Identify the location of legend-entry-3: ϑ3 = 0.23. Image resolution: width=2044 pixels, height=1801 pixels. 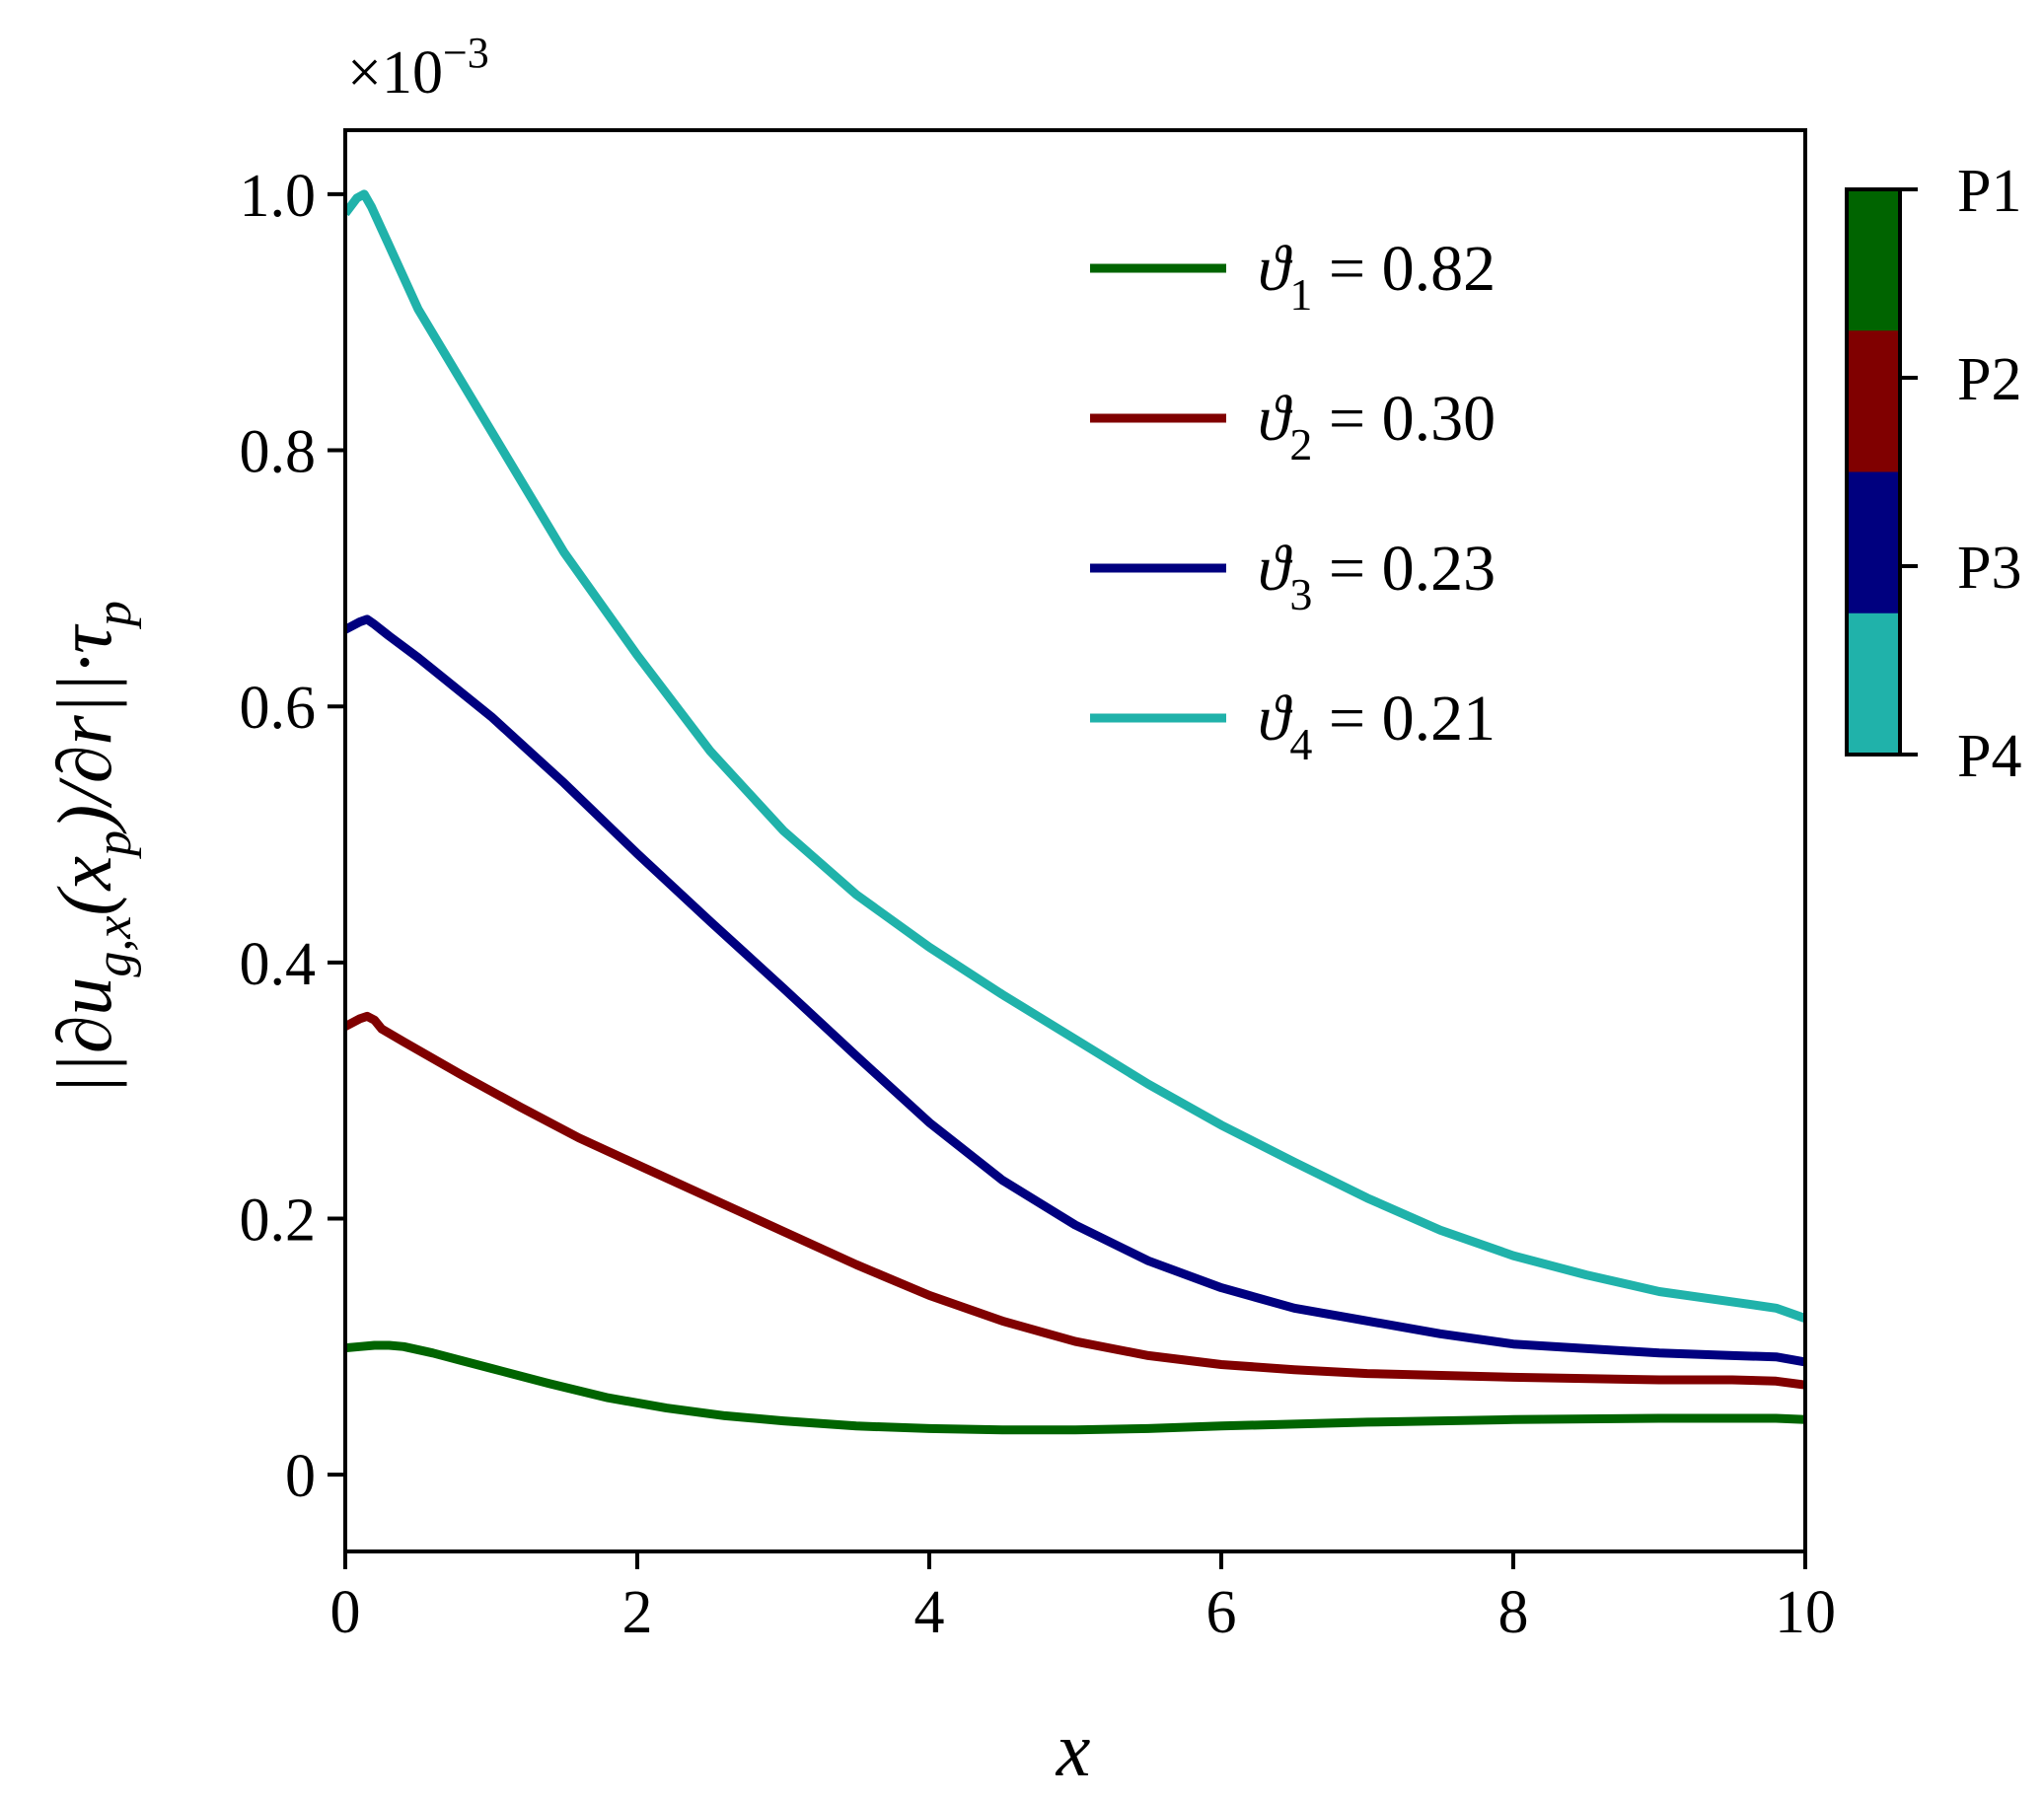
(1293, 576).